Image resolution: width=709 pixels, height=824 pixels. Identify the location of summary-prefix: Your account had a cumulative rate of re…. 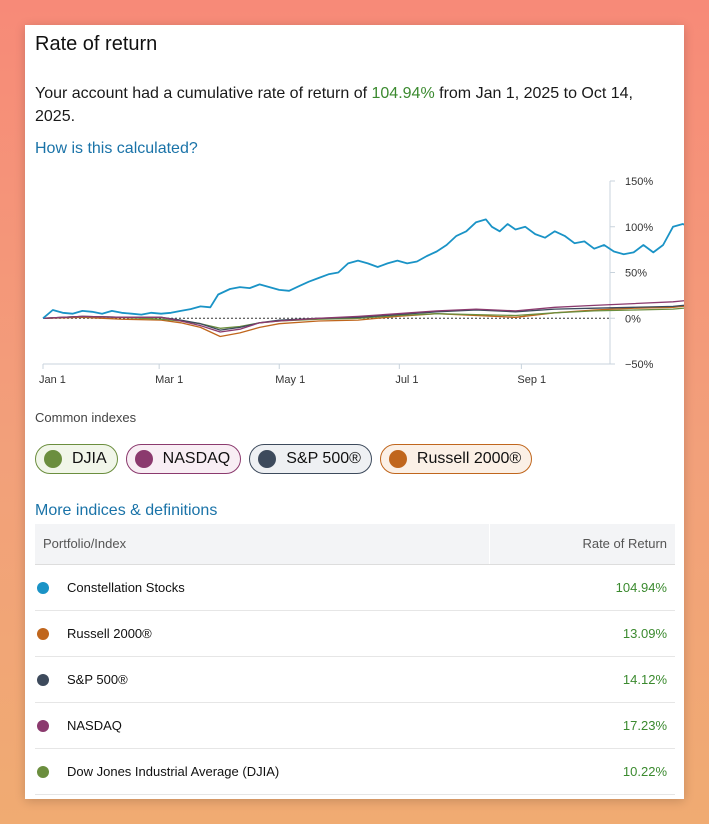
(203, 93).